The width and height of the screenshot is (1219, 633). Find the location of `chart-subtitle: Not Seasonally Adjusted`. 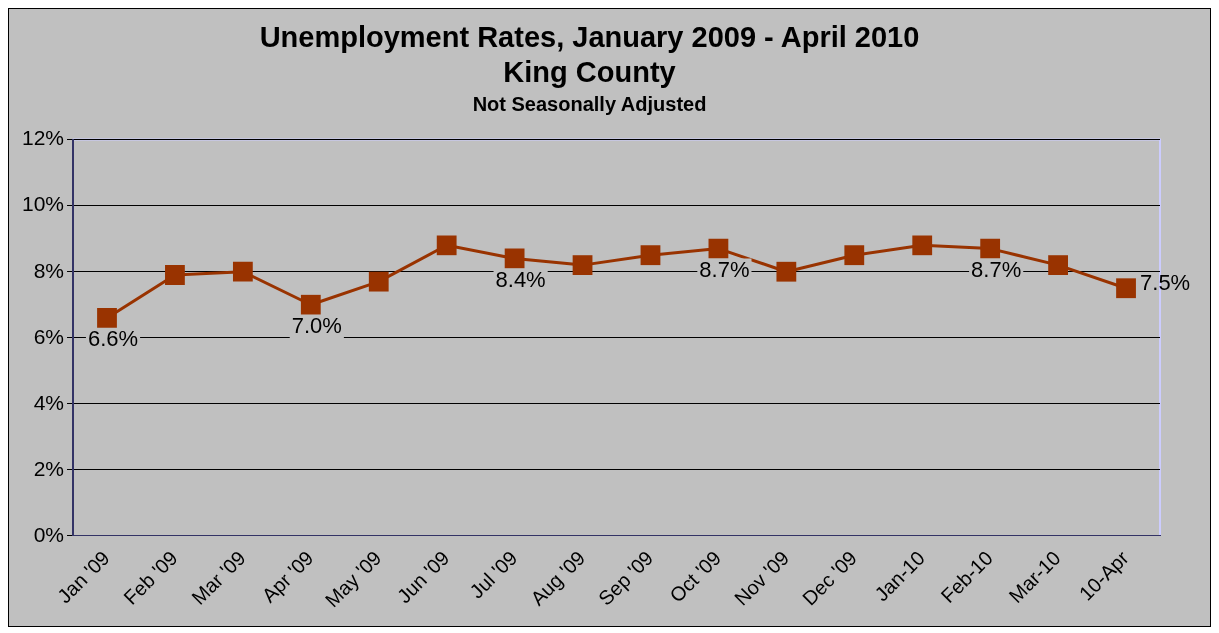

chart-subtitle: Not Seasonally Adjusted is located at coordinates (589, 104).